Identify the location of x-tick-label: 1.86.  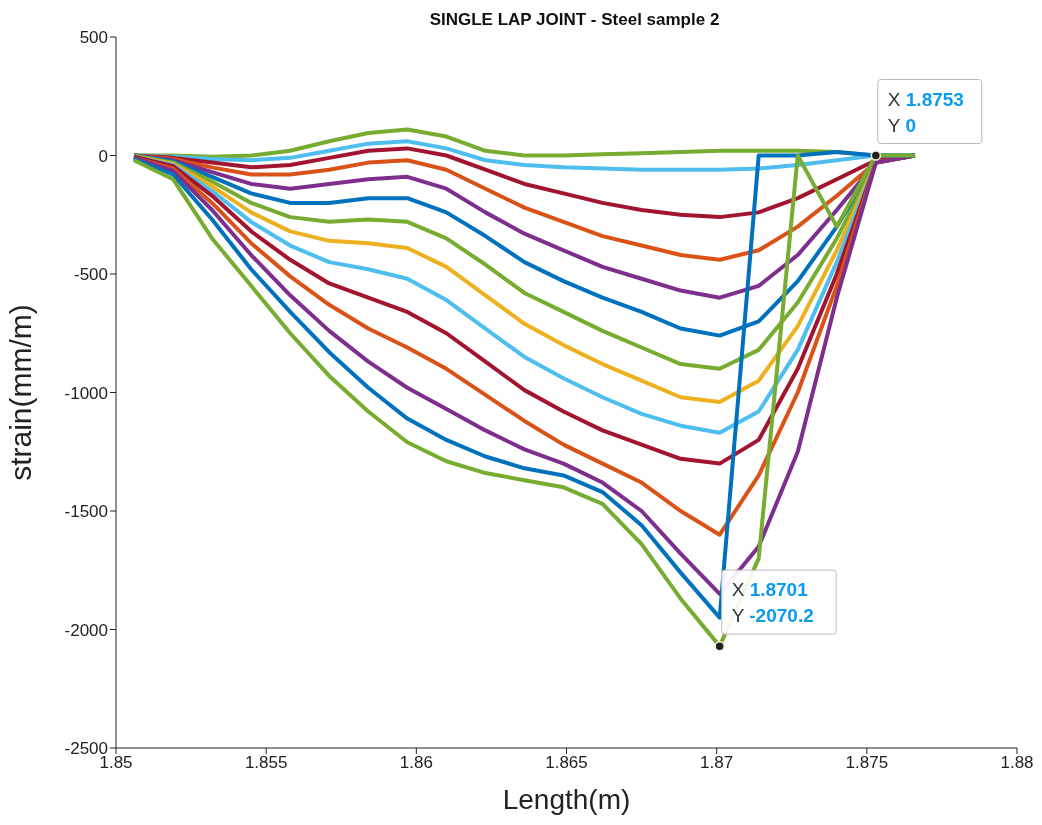
(416, 763).